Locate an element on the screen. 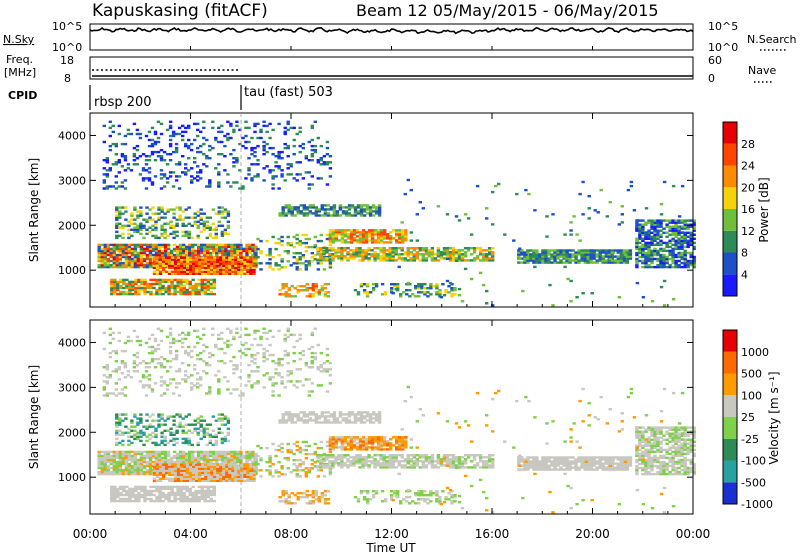 This screenshot has width=800, height=554. cpid-label: CPID is located at coordinates (22, 95).